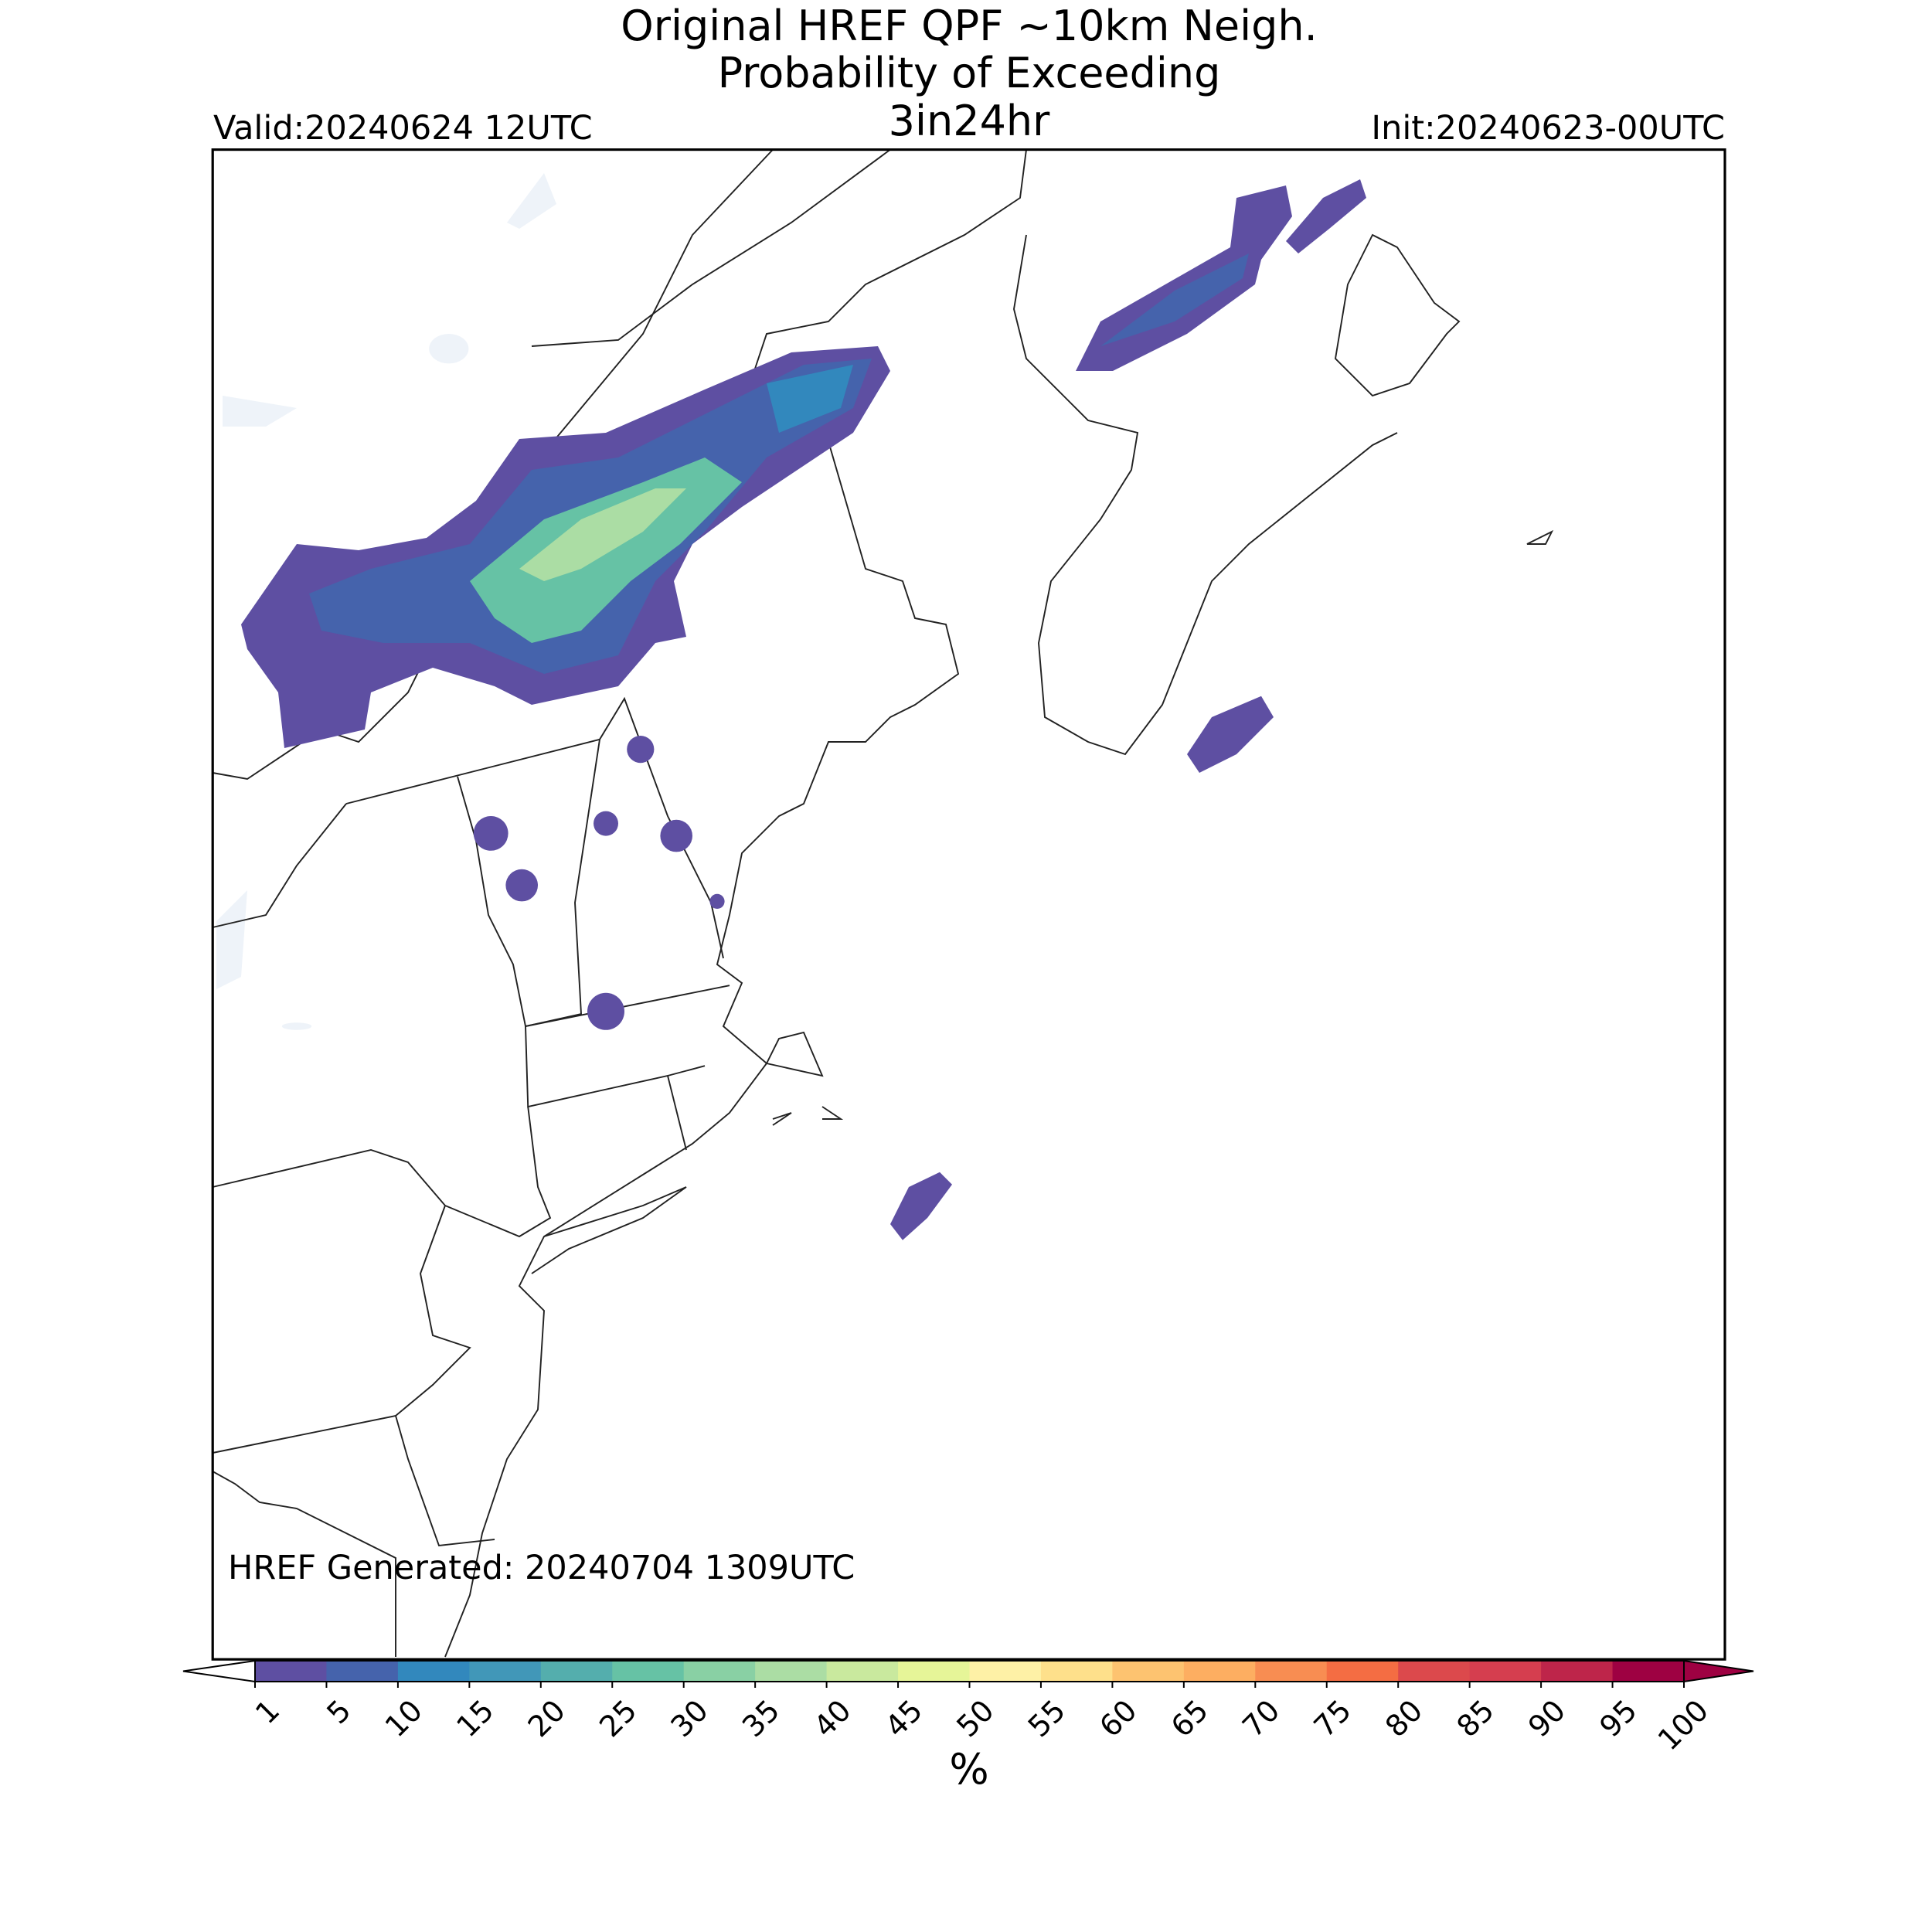 The height and width of the screenshot is (1932, 1932). I want to click on colorbar-tick-label: 5, so click(339, 1712).